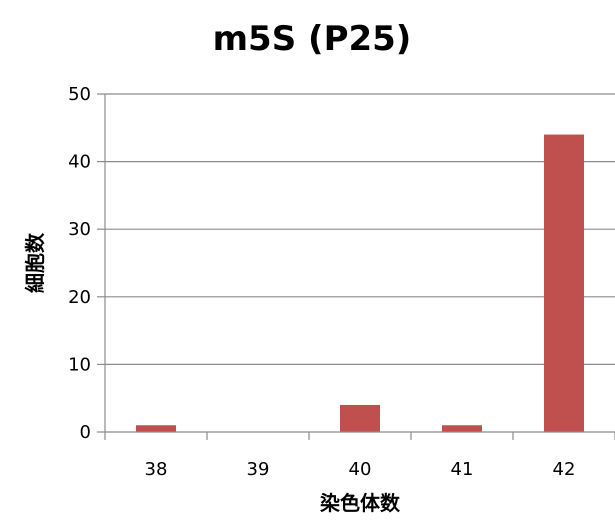  I want to click on y-tick-label: 10, so click(79, 364).